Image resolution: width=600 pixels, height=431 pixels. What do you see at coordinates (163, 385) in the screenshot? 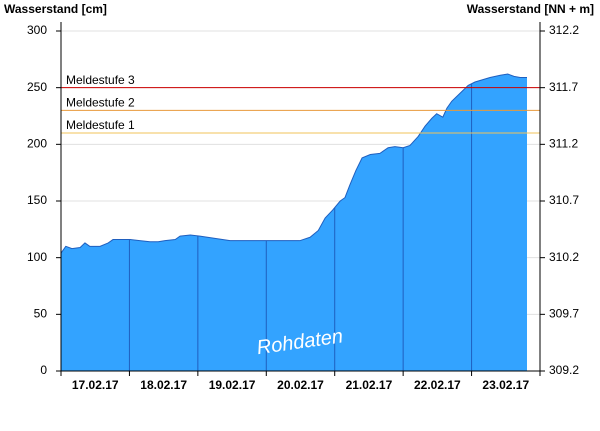
I see `x-tick-label: 18.02.17` at bounding box center [163, 385].